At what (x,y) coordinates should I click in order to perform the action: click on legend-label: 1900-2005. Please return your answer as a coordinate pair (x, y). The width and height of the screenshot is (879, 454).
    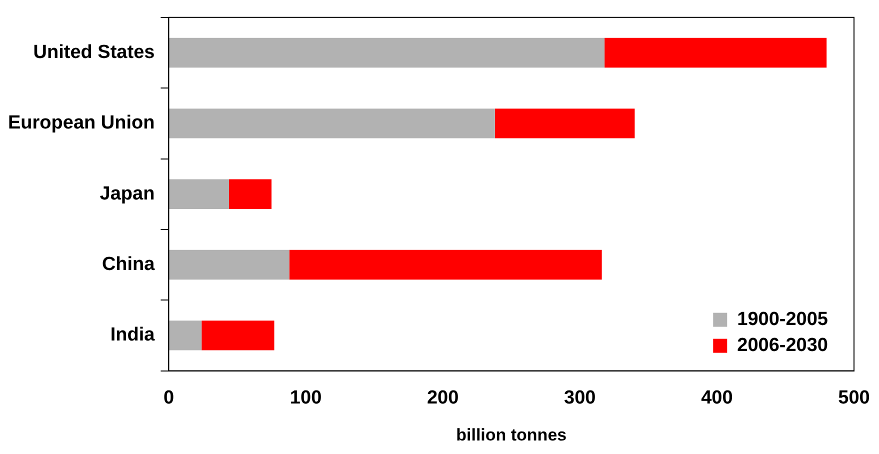
    Looking at the image, I should click on (782, 319).